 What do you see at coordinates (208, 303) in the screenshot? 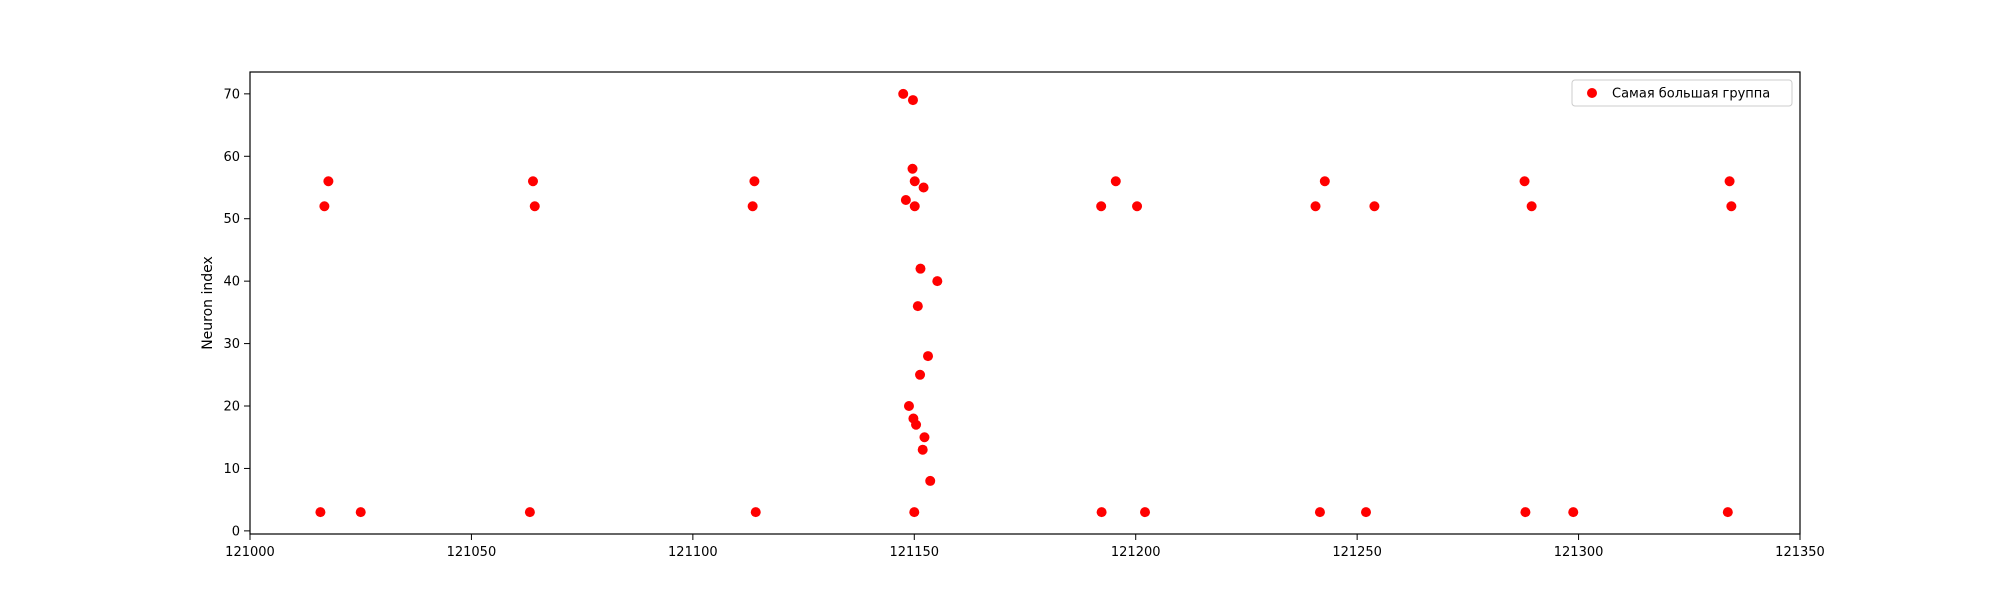
I see `y-axis-label: Neuron index` at bounding box center [208, 303].